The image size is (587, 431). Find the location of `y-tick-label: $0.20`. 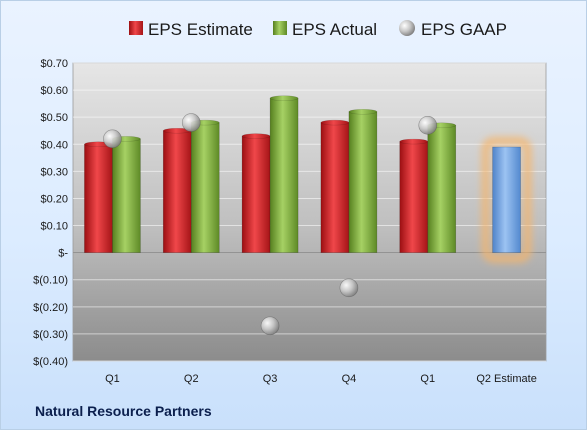

y-tick-label: $0.20 is located at coordinates (54, 199).